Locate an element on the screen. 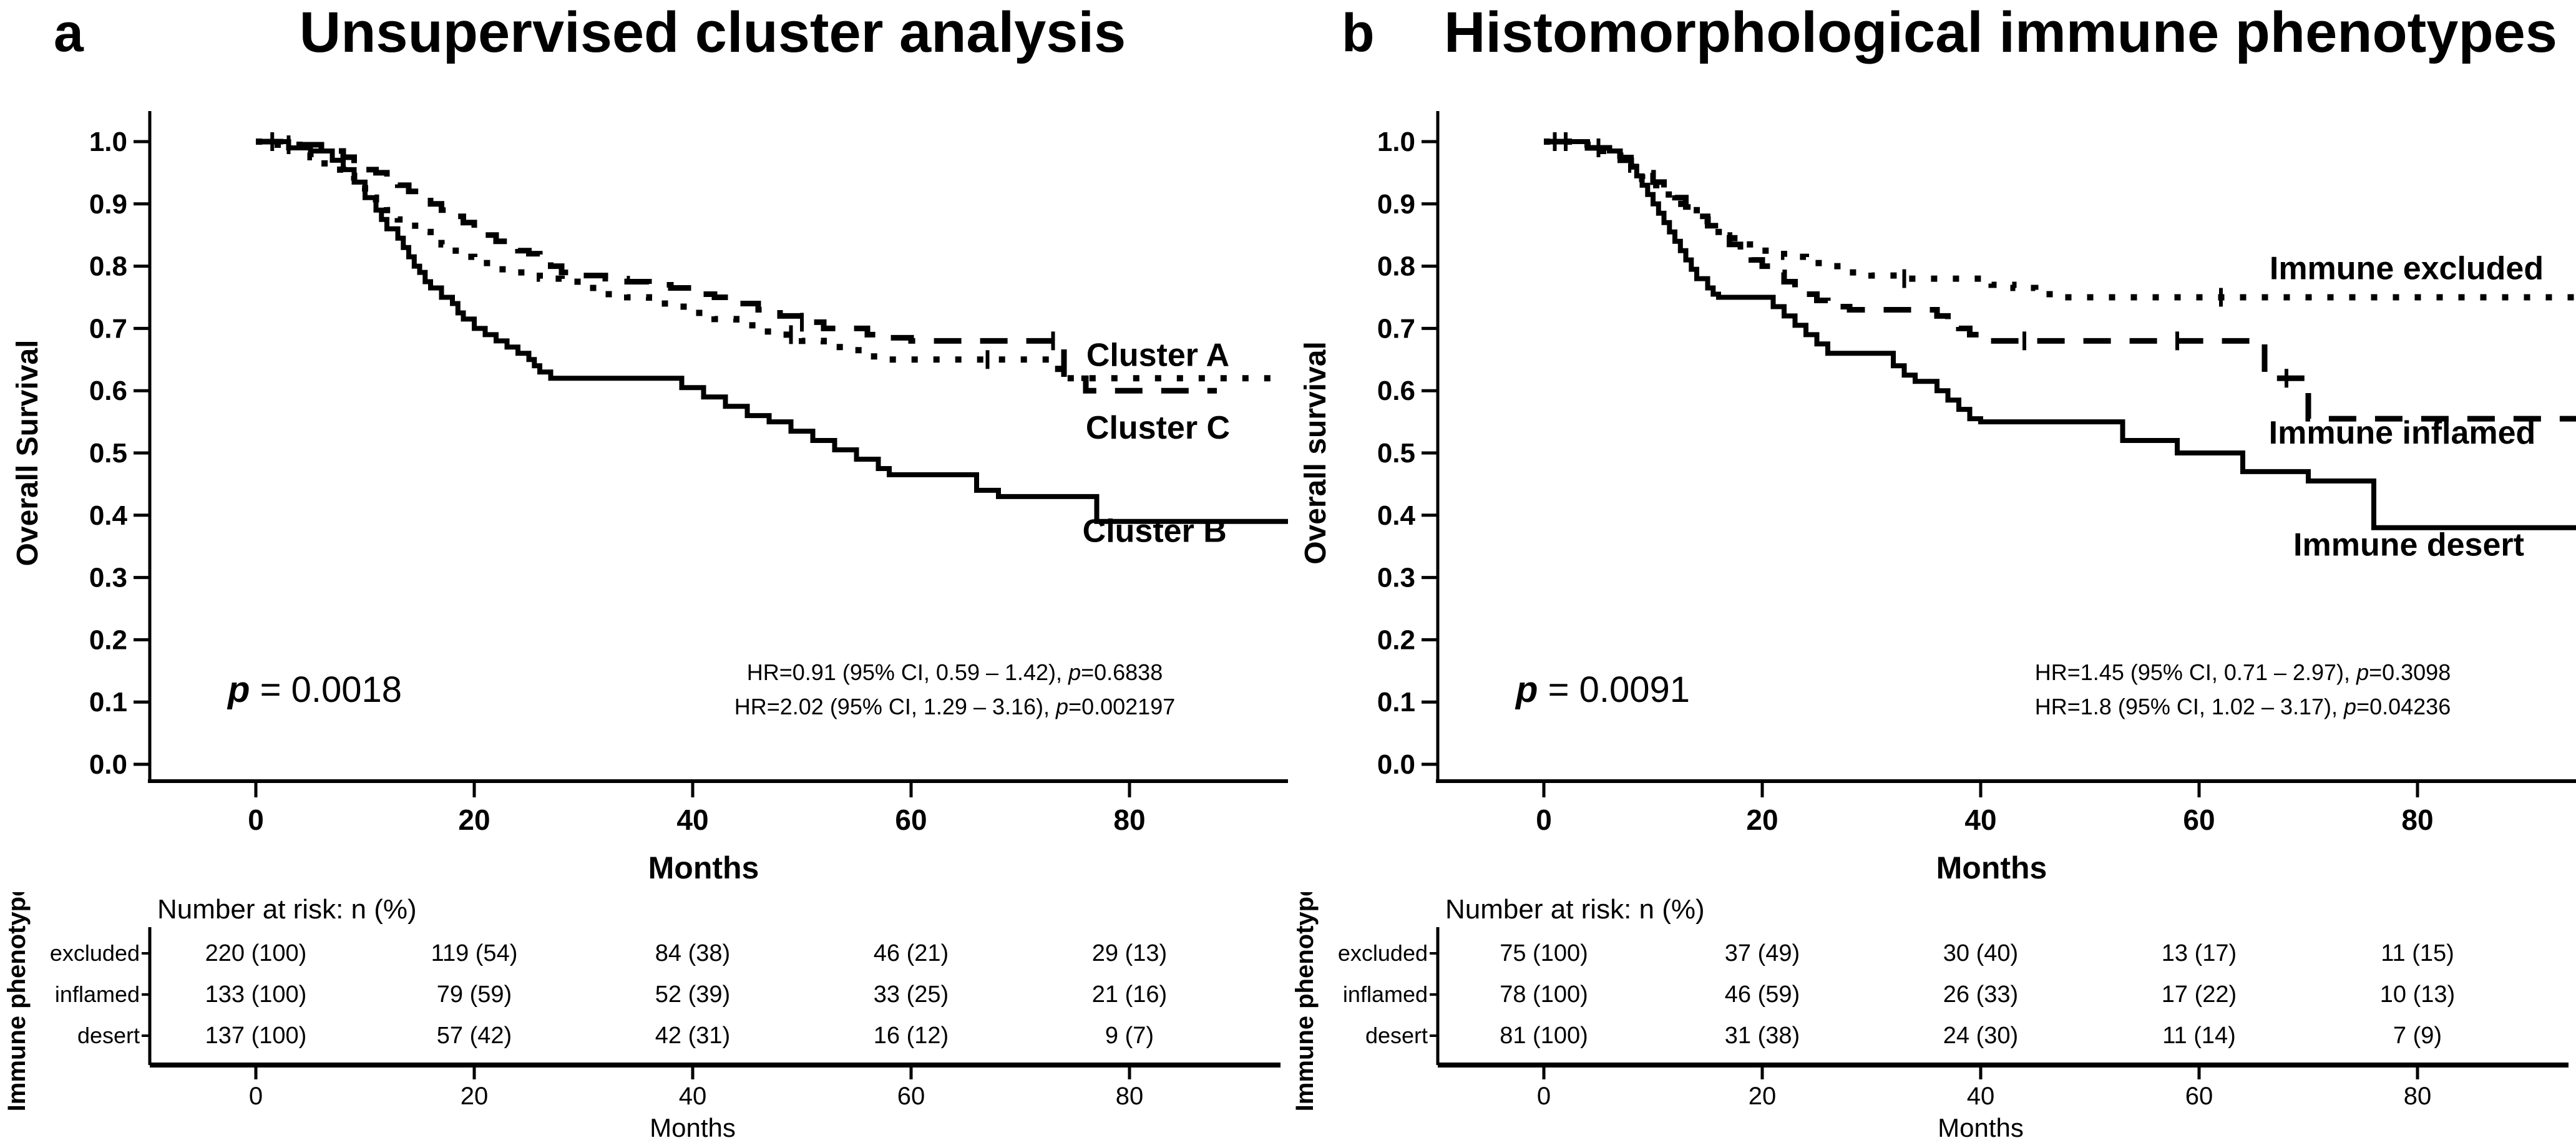  curve-label-cluster-a: Cluster A is located at coordinates (1157, 355).